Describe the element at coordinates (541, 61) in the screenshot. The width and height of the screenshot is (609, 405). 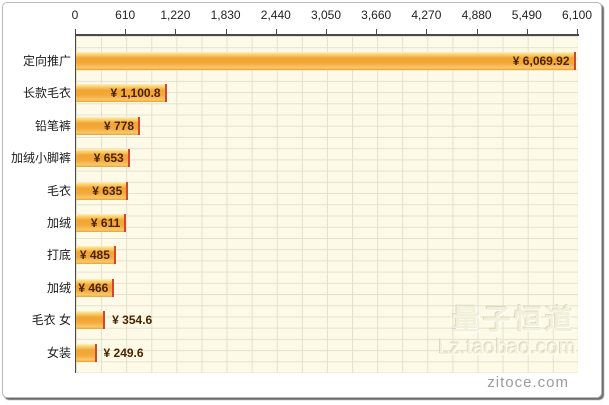
I see `bar-value-label: ¥ 6,069.92` at that location.